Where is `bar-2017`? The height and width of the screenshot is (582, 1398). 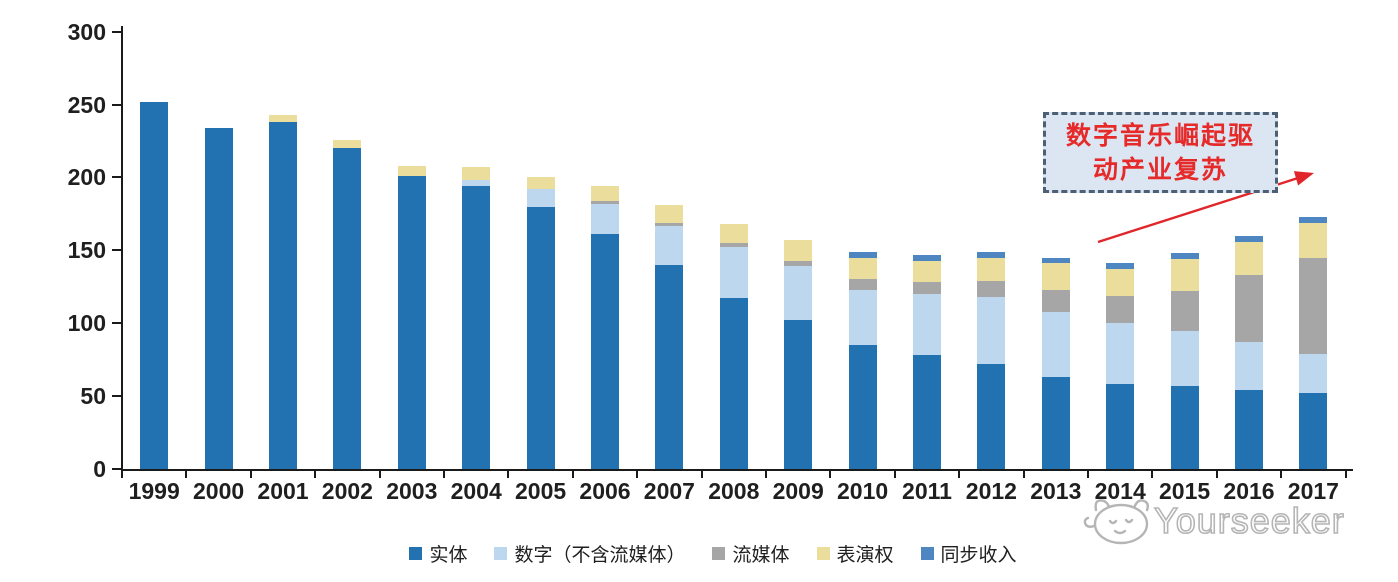 bar-2017 is located at coordinates (1313, 342).